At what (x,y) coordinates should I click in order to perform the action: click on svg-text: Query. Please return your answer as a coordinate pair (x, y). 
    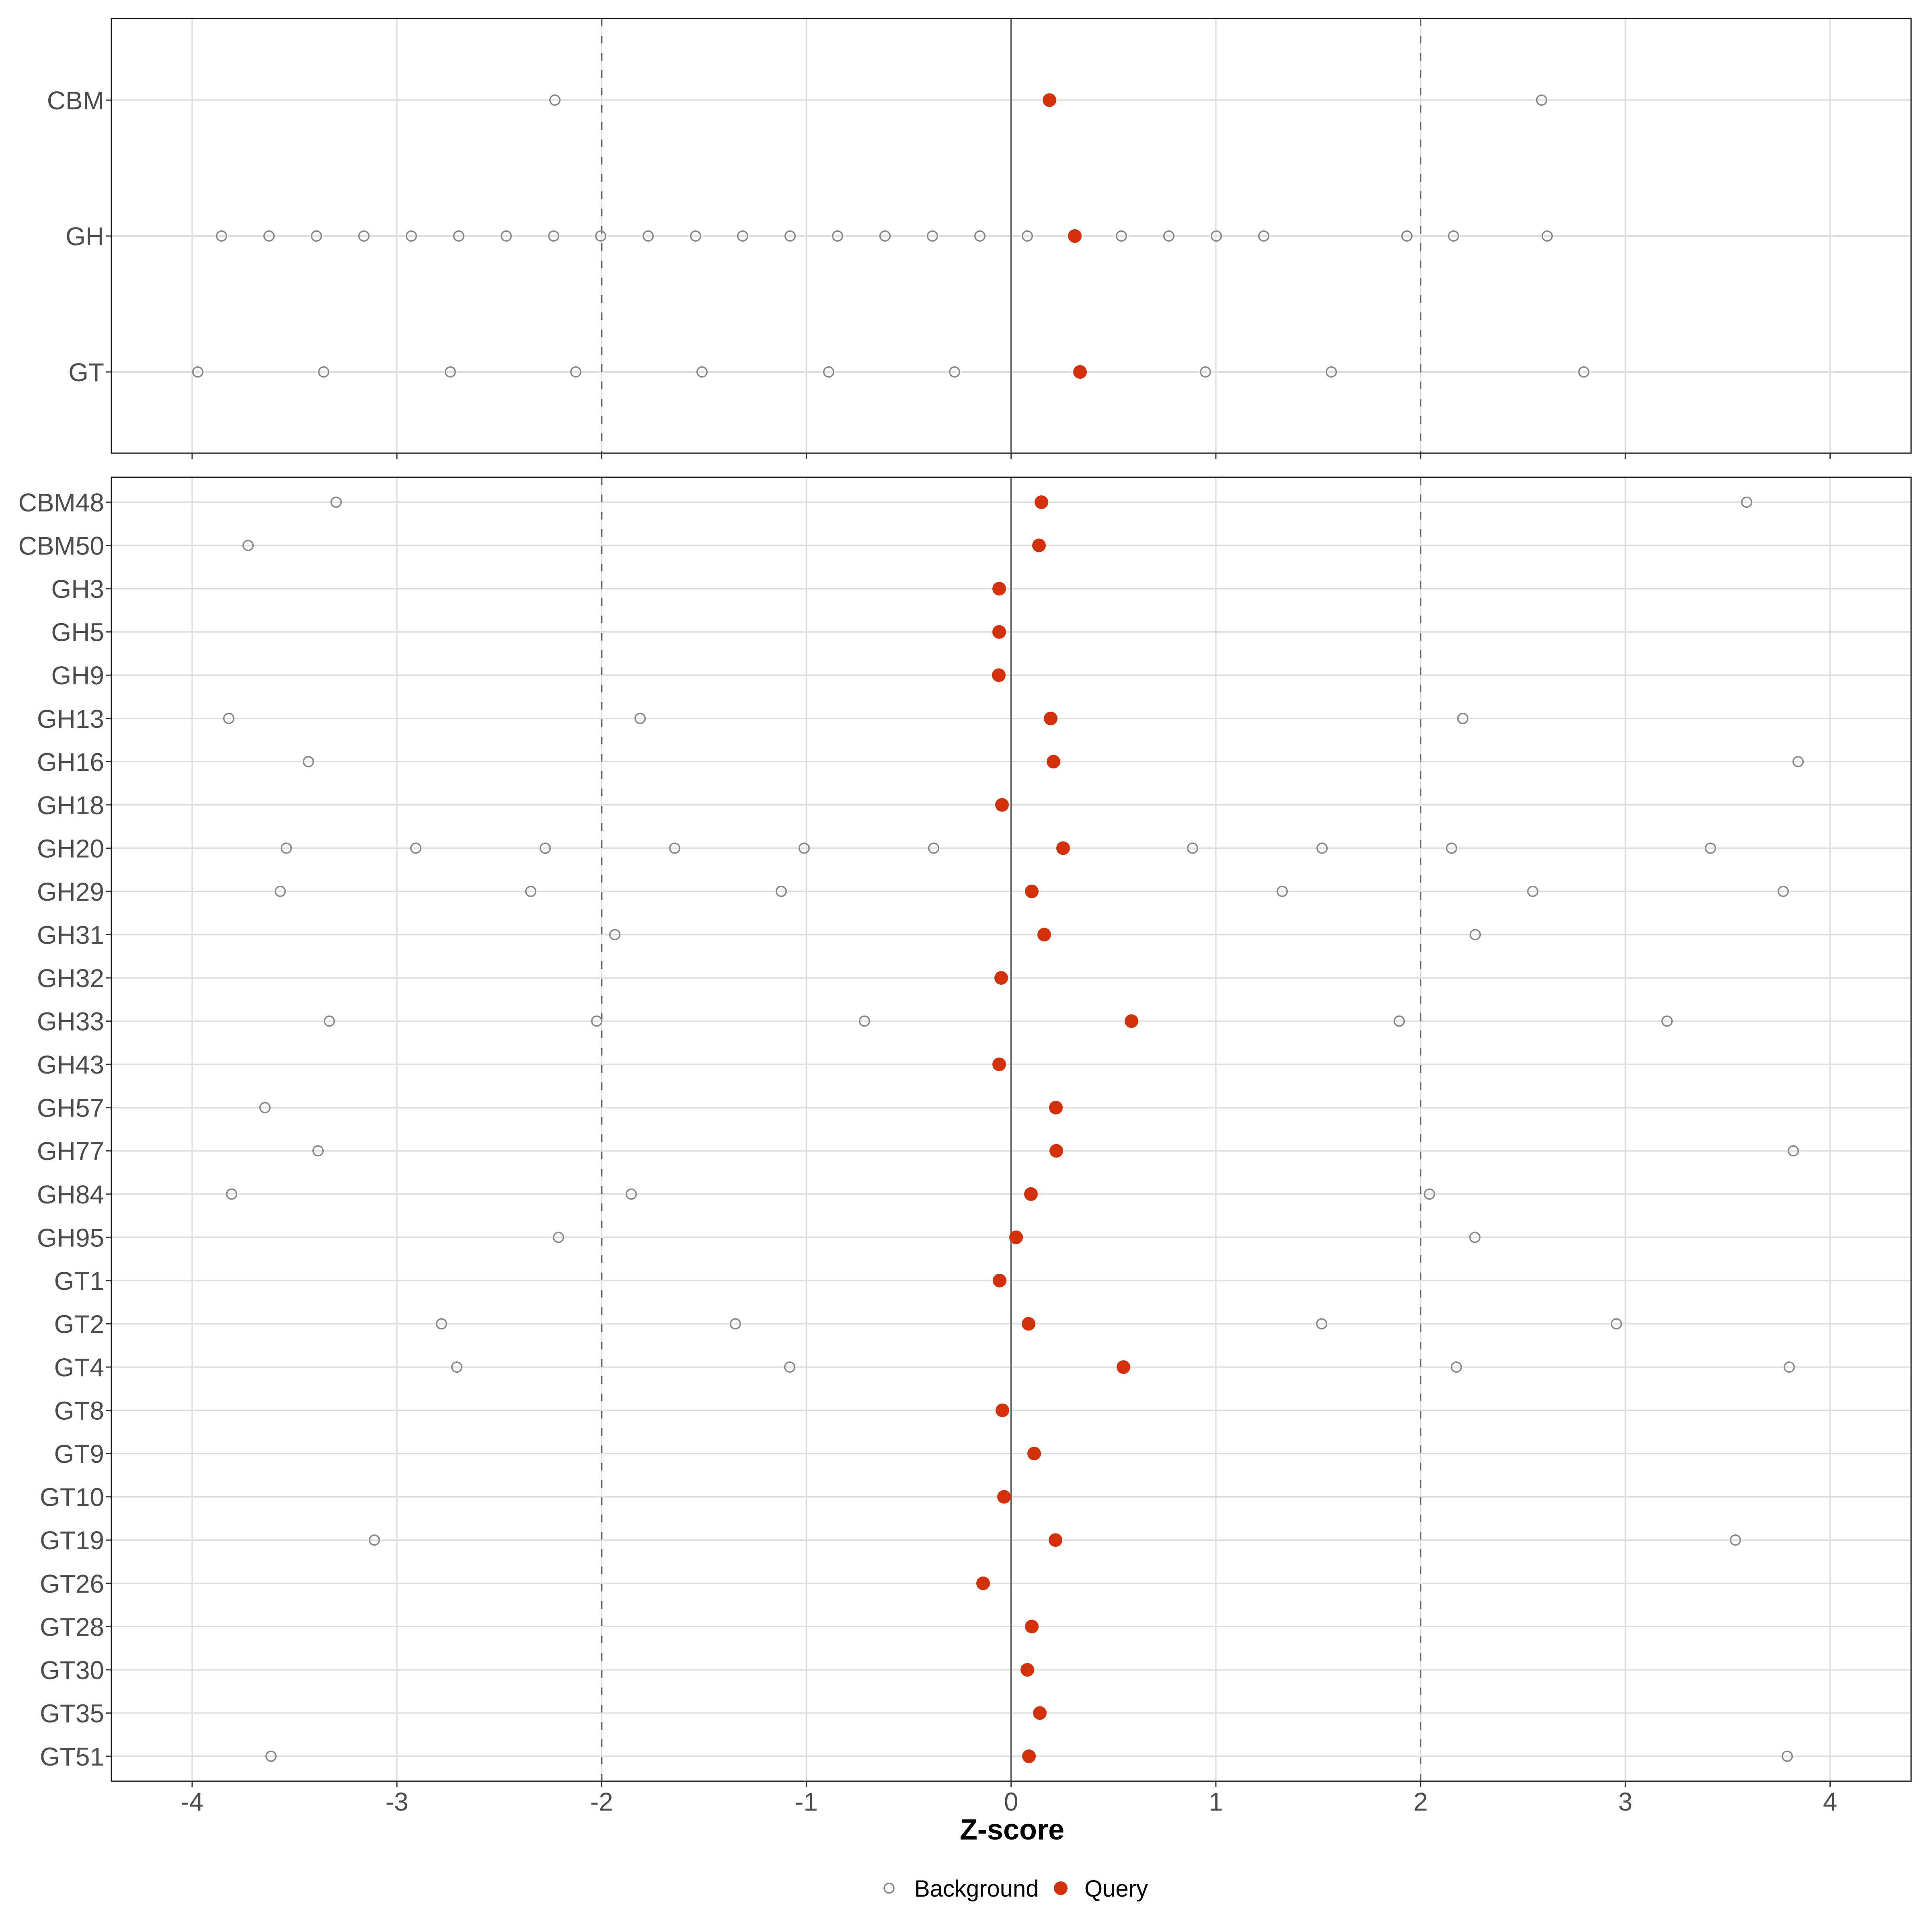
    Looking at the image, I should click on (1116, 1889).